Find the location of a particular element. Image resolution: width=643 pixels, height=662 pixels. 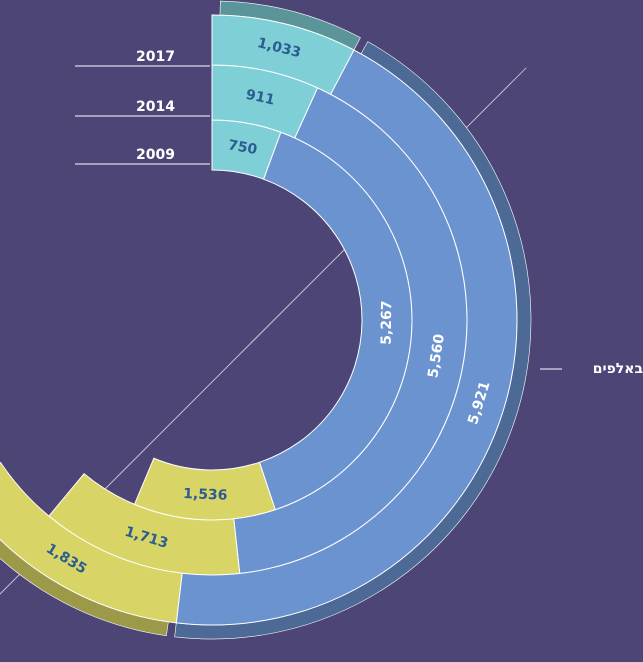

value-label: 911 is located at coordinates (260, 98).